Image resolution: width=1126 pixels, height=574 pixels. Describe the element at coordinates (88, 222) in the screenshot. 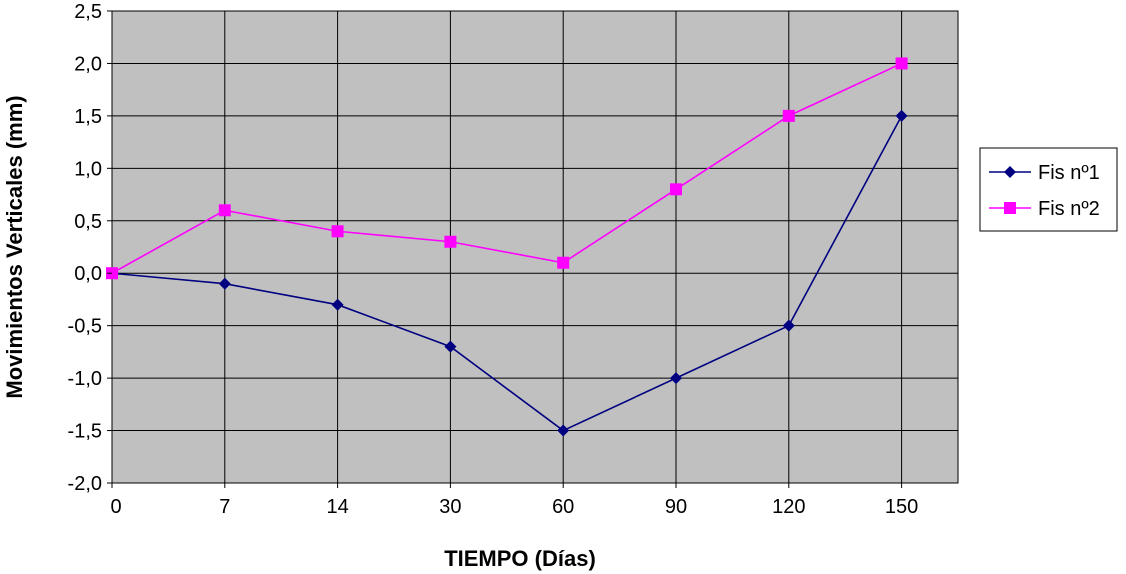

I see `y-tick-label: 0,5` at that location.